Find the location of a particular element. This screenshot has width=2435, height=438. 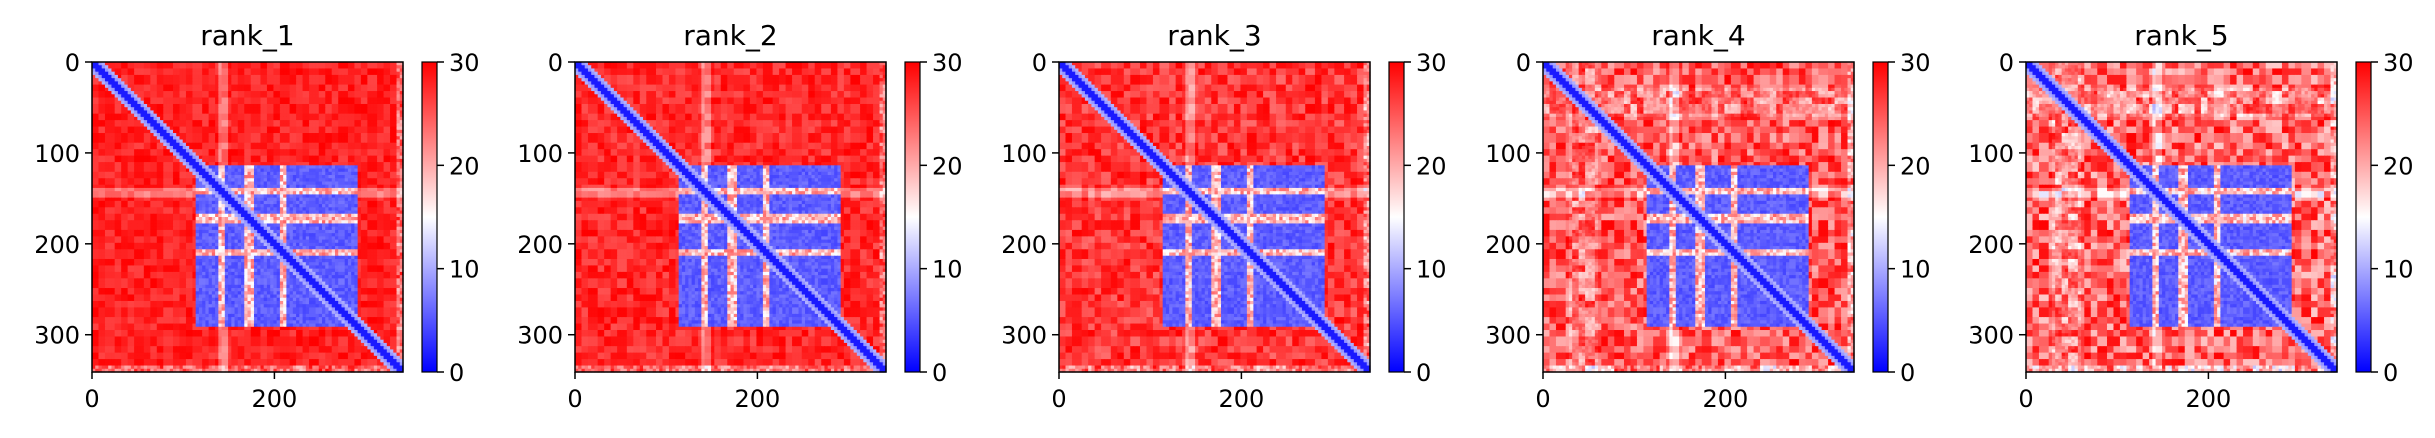

panel-title: rank_1 is located at coordinates (247, 35).